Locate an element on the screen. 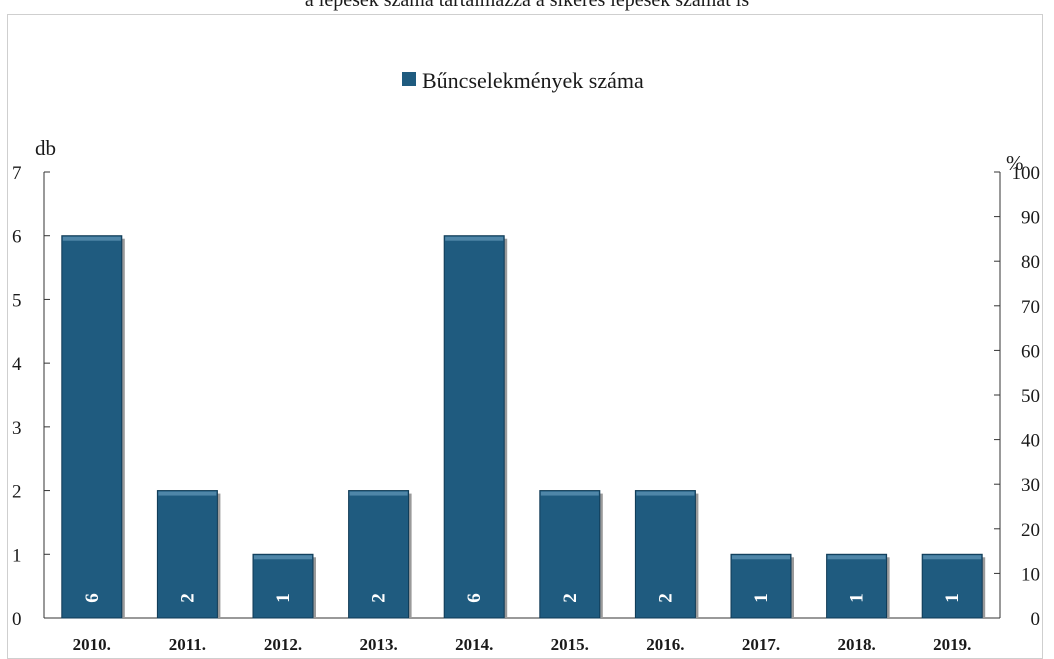 Image resolution: width=1054 pixels, height=659 pixels. y-right-tick-label: 0 is located at coordinates (1036, 619).